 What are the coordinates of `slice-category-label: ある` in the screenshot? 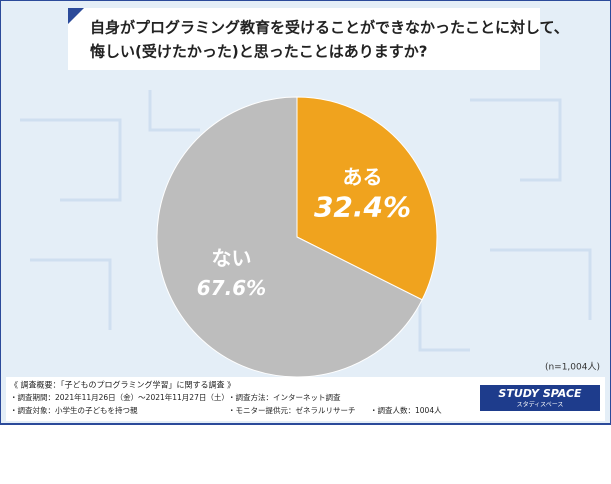 It's located at (363, 177).